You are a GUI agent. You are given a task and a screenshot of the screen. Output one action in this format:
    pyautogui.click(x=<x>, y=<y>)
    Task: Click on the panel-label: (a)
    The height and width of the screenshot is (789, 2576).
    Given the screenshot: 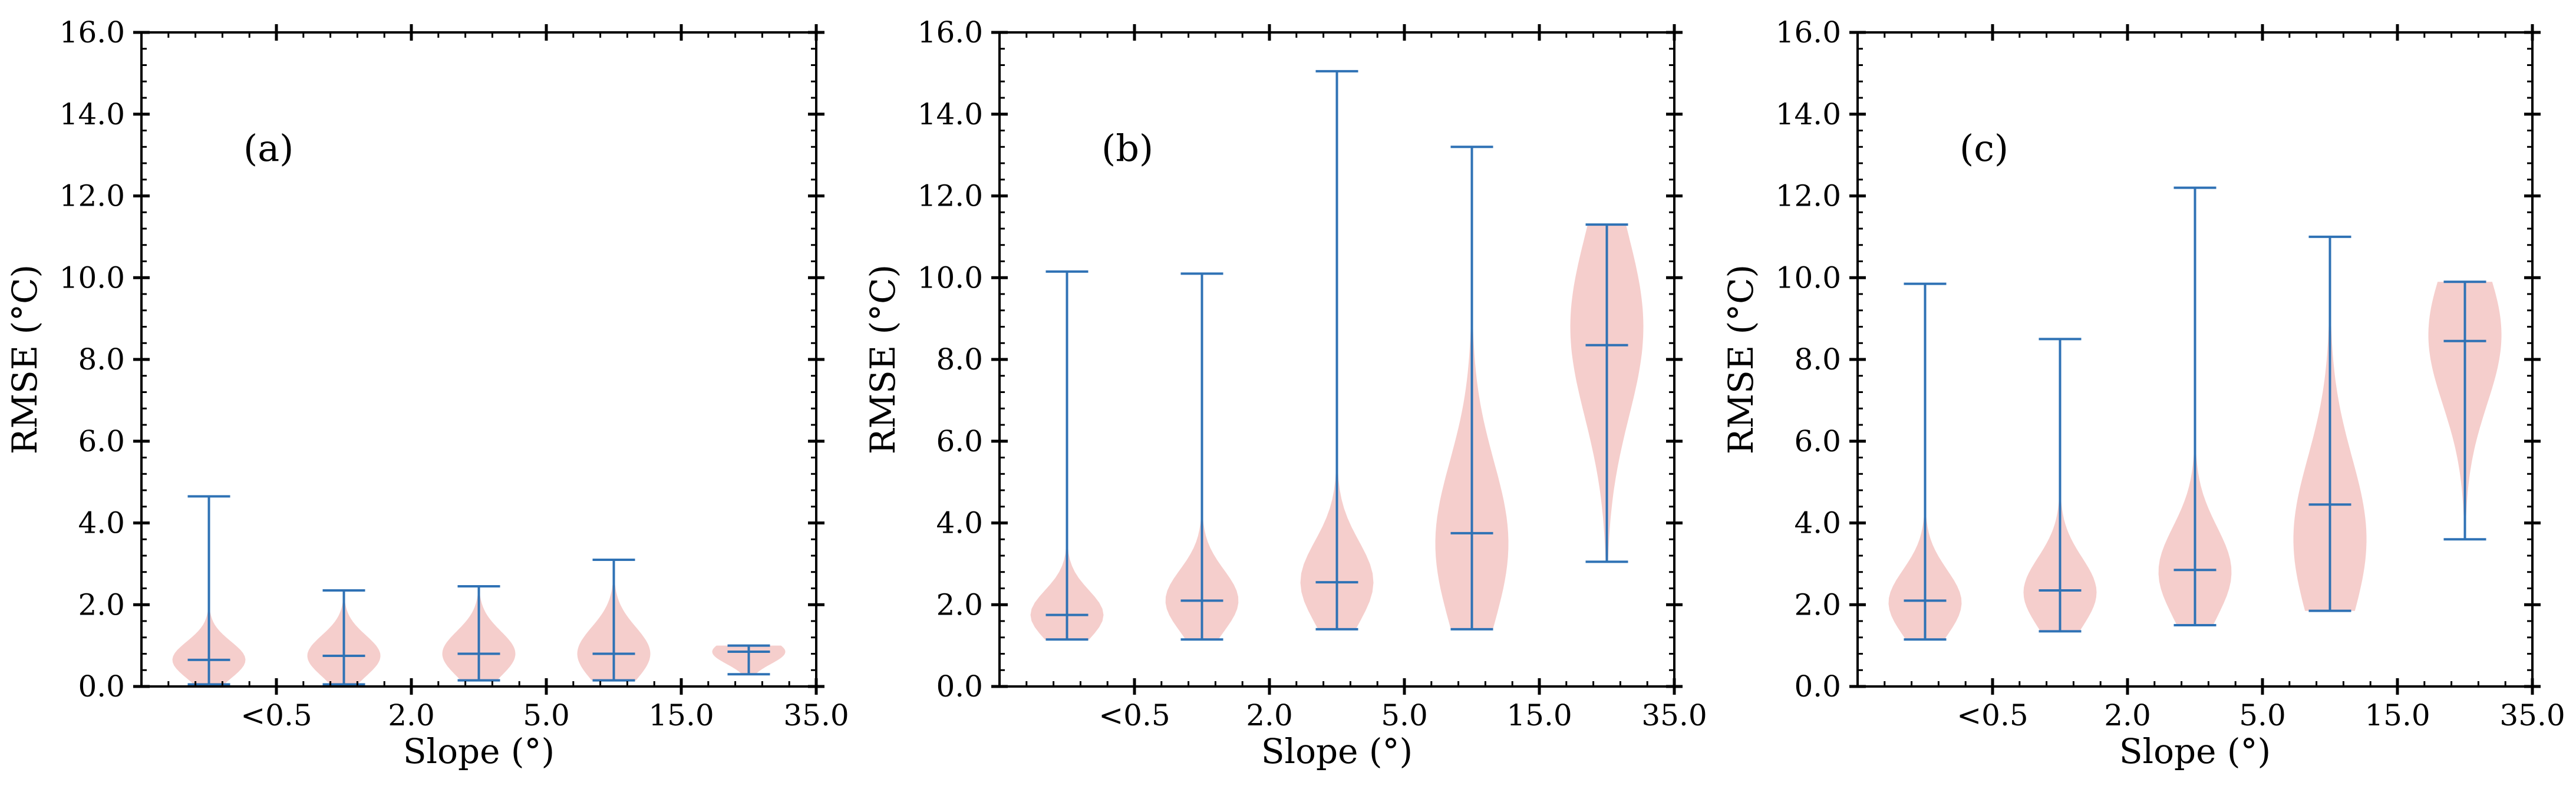 What is the action you would take?
    pyautogui.click(x=268, y=148)
    